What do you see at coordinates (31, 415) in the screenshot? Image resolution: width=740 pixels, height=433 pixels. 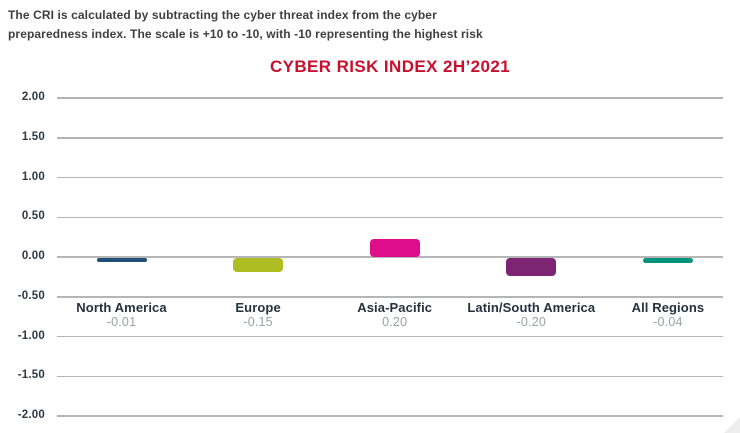 I see `y-axis-tick-label: -2.00` at bounding box center [31, 415].